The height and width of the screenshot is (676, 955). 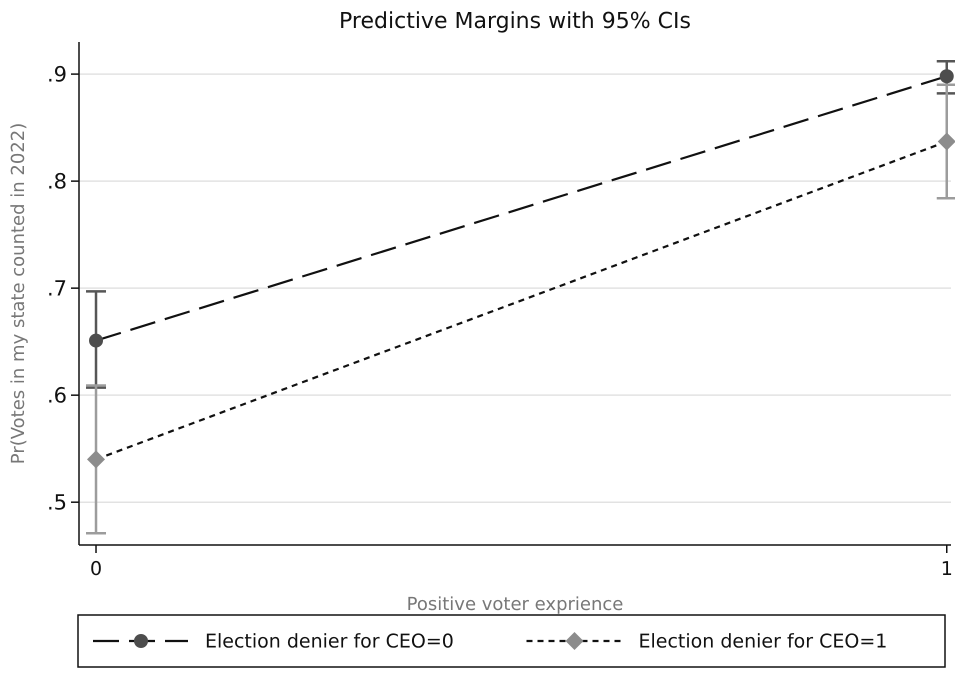 What do you see at coordinates (96, 569) in the screenshot?
I see `x-tick-label: 0` at bounding box center [96, 569].